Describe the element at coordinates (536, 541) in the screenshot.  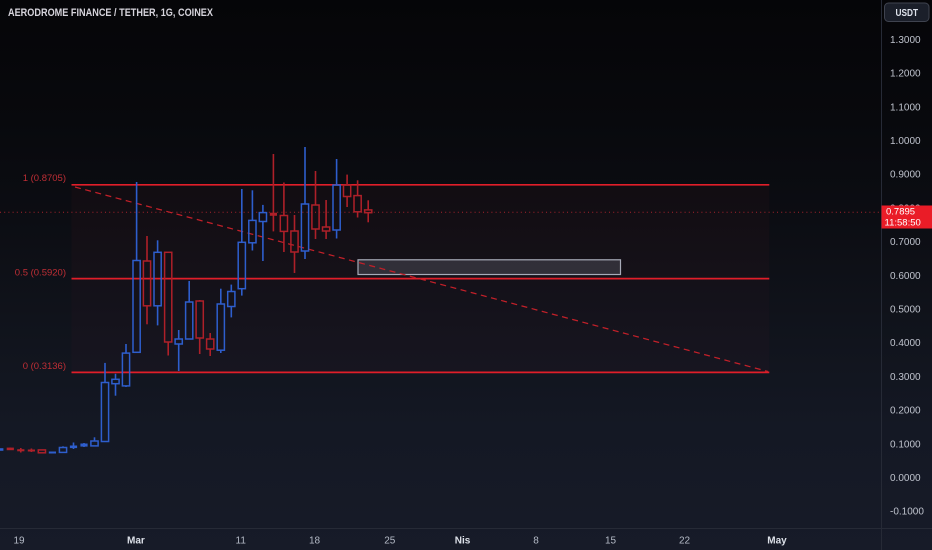
I see `svg-text: 8` at that location.